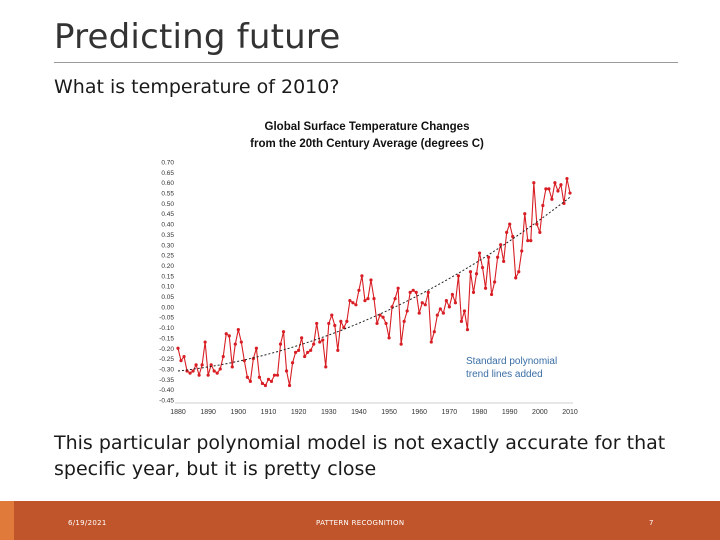  What do you see at coordinates (167, 276) in the screenshot?
I see `y-tick-label: 0.15` at bounding box center [167, 276].